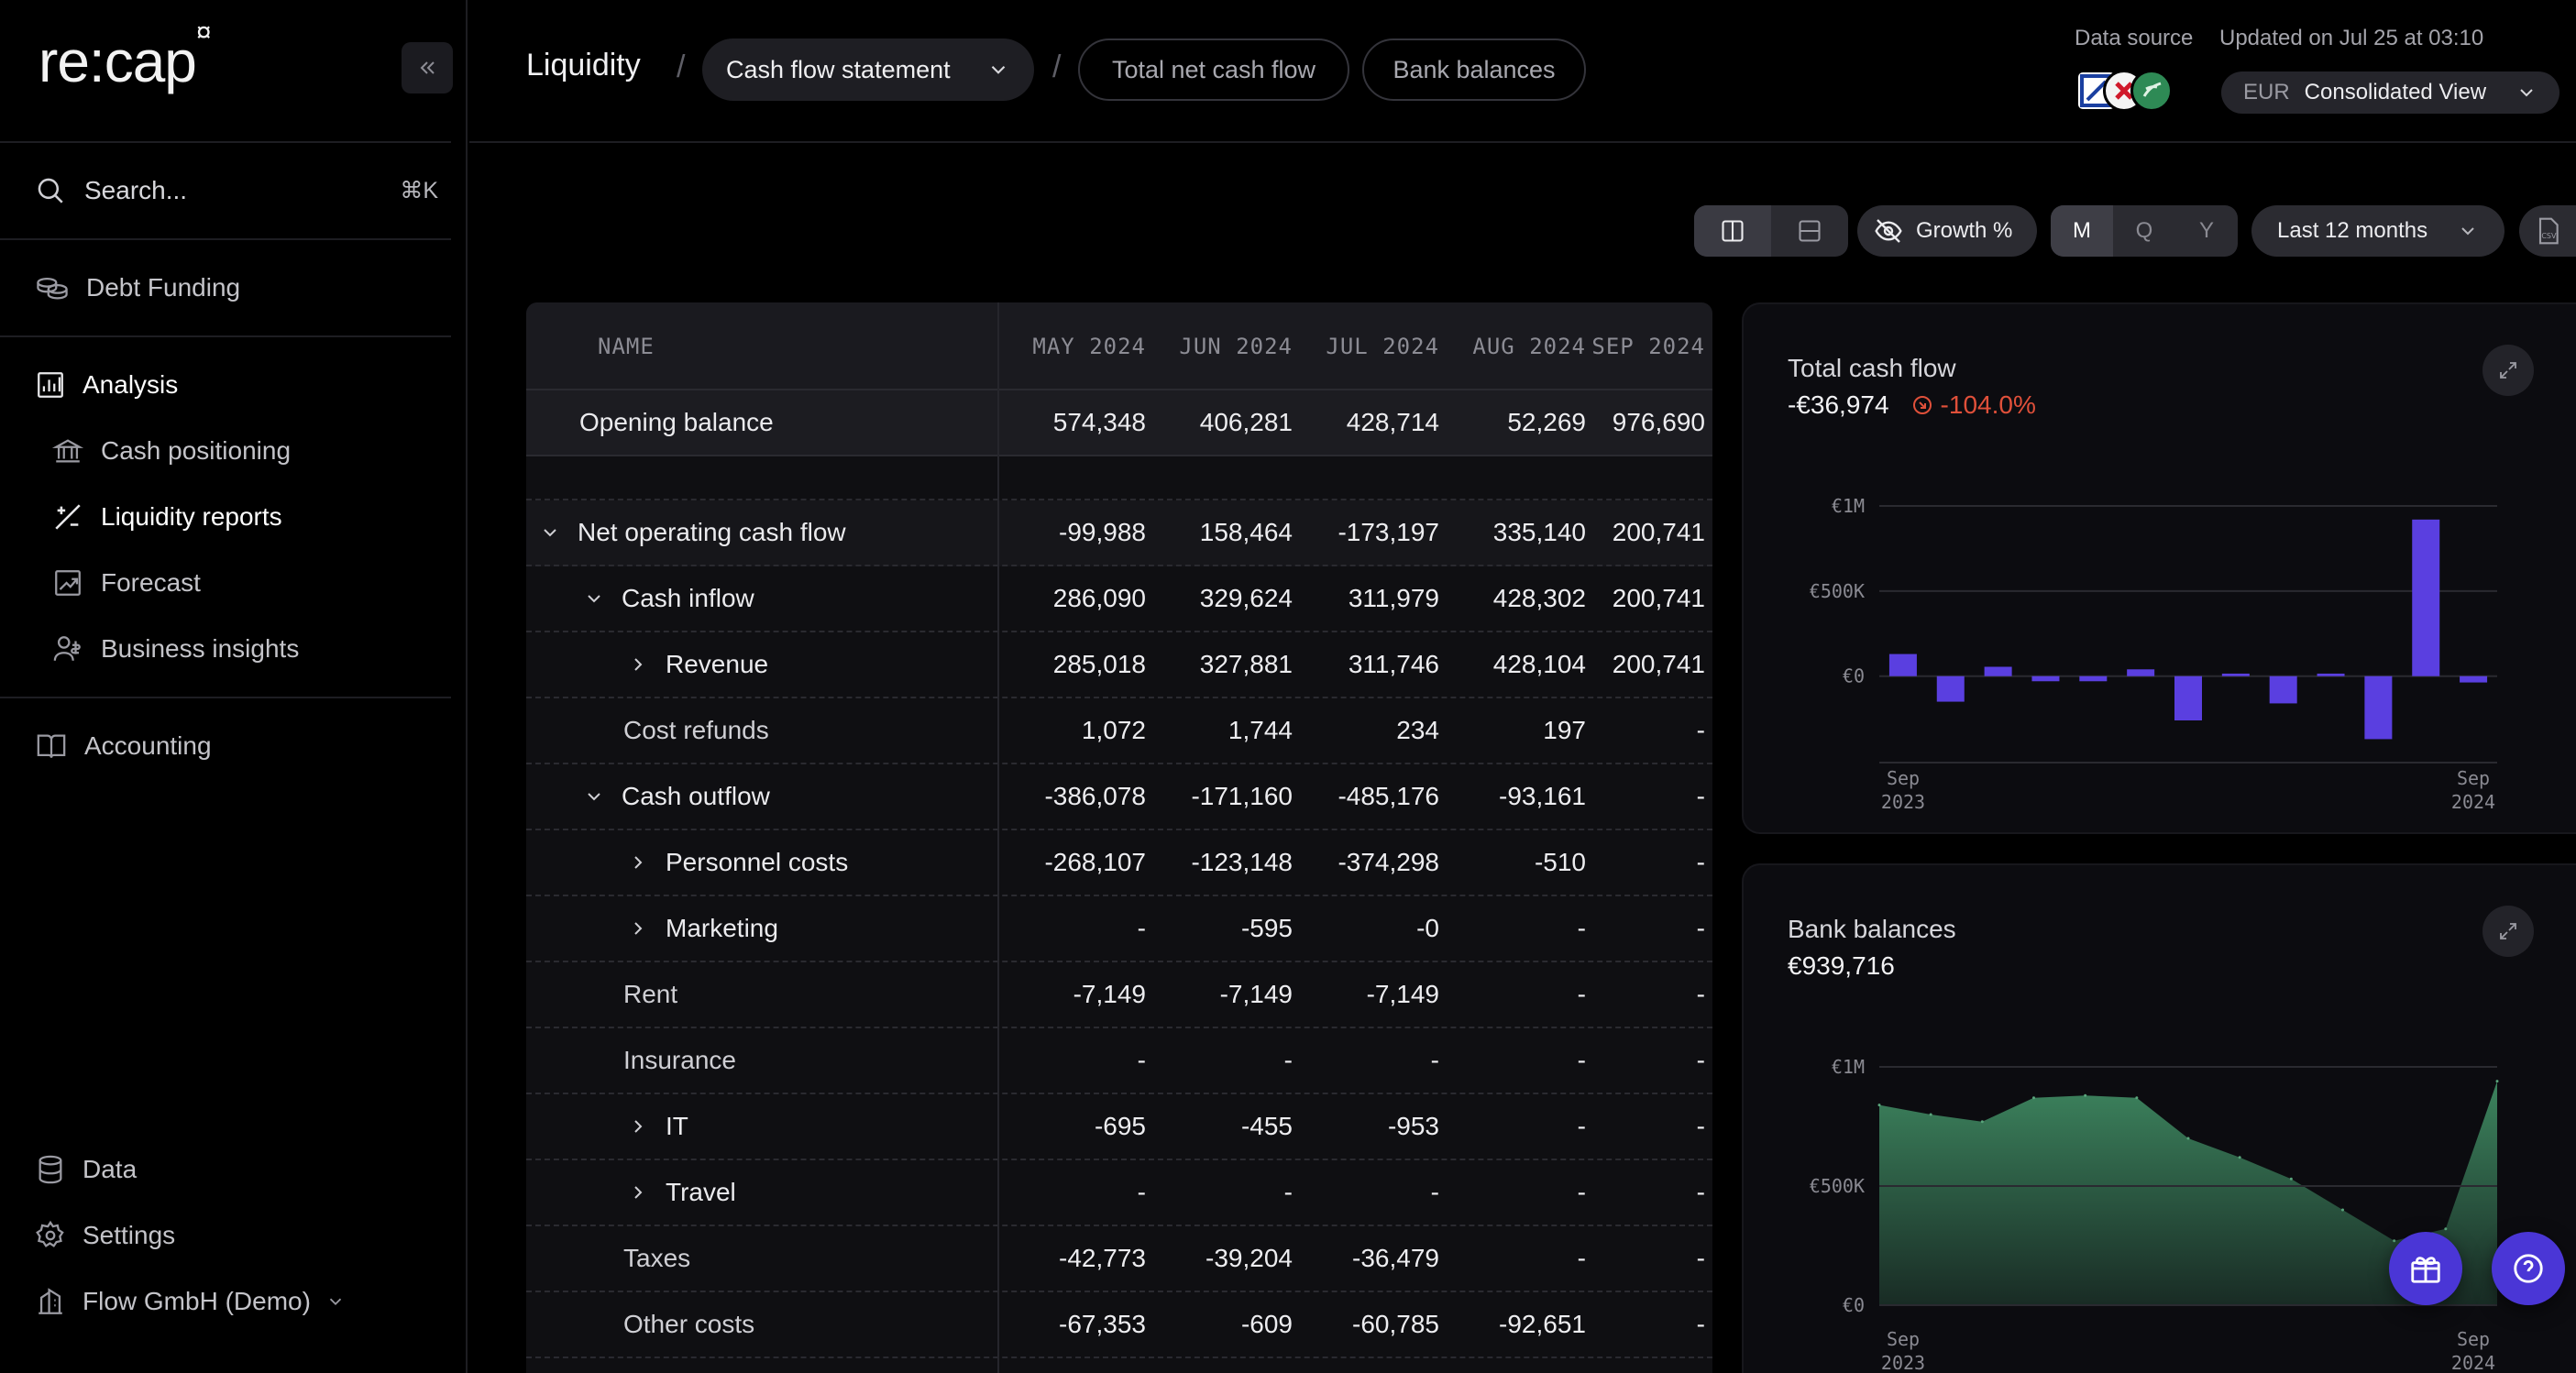 This screenshot has height=1373, width=2576. Describe the element at coordinates (1648, 346) in the screenshot. I see `column-header: SEP 2024` at that location.